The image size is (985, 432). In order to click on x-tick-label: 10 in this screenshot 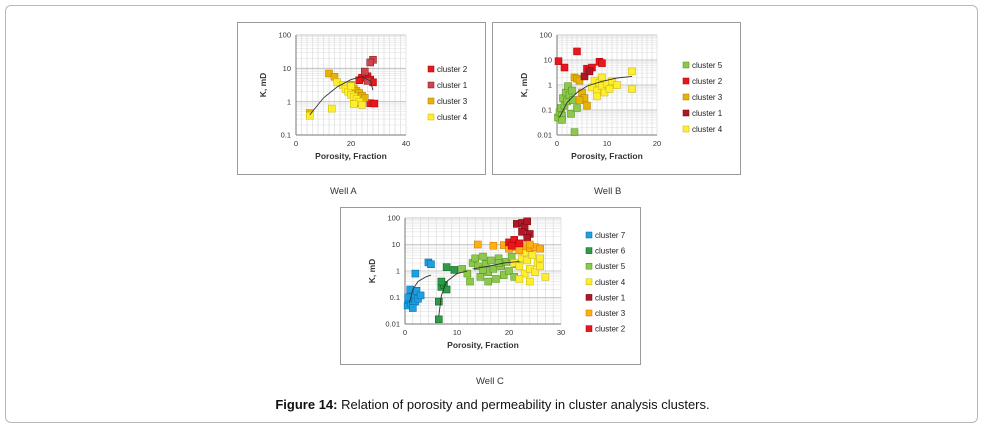, I will do `click(607, 143)`.